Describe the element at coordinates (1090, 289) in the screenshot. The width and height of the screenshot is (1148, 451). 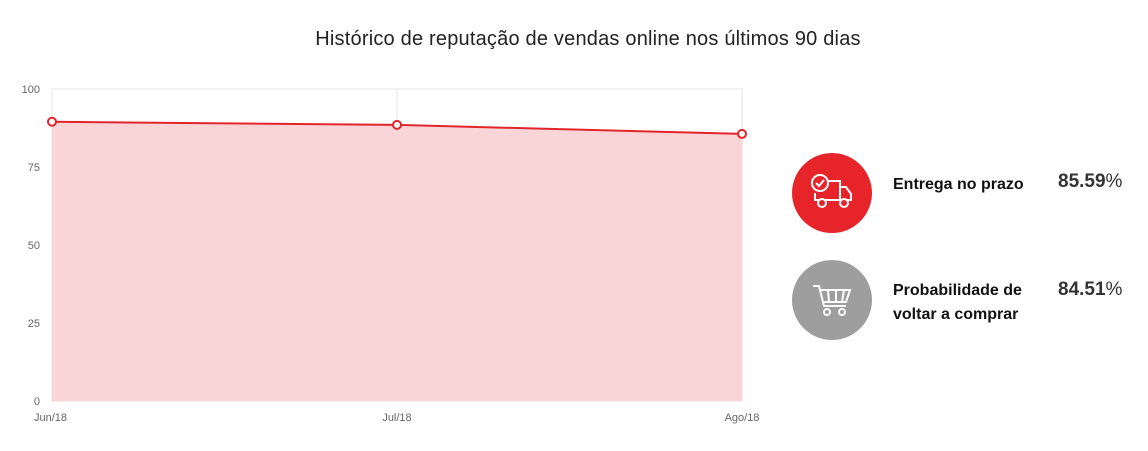
I see `metric-value: 84.51%` at that location.